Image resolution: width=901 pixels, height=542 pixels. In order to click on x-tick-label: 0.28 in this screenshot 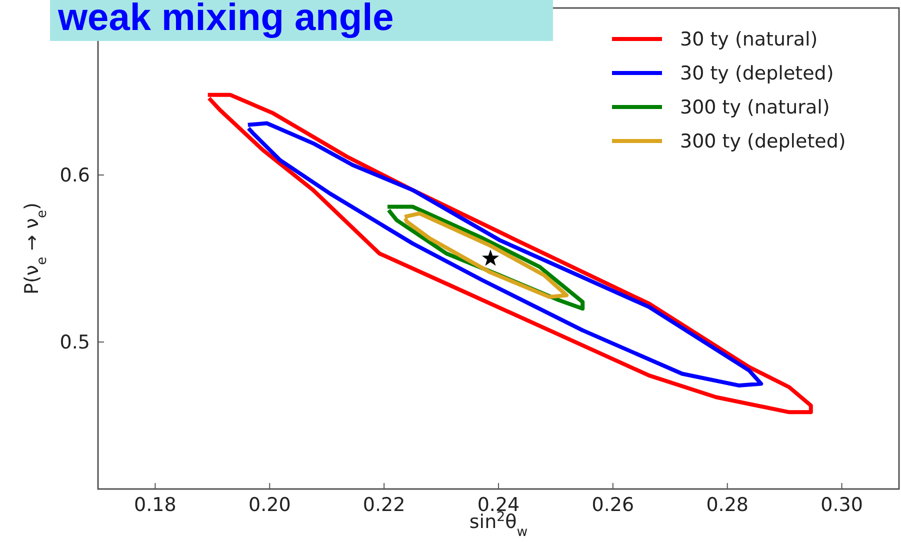, I will do `click(727, 505)`.